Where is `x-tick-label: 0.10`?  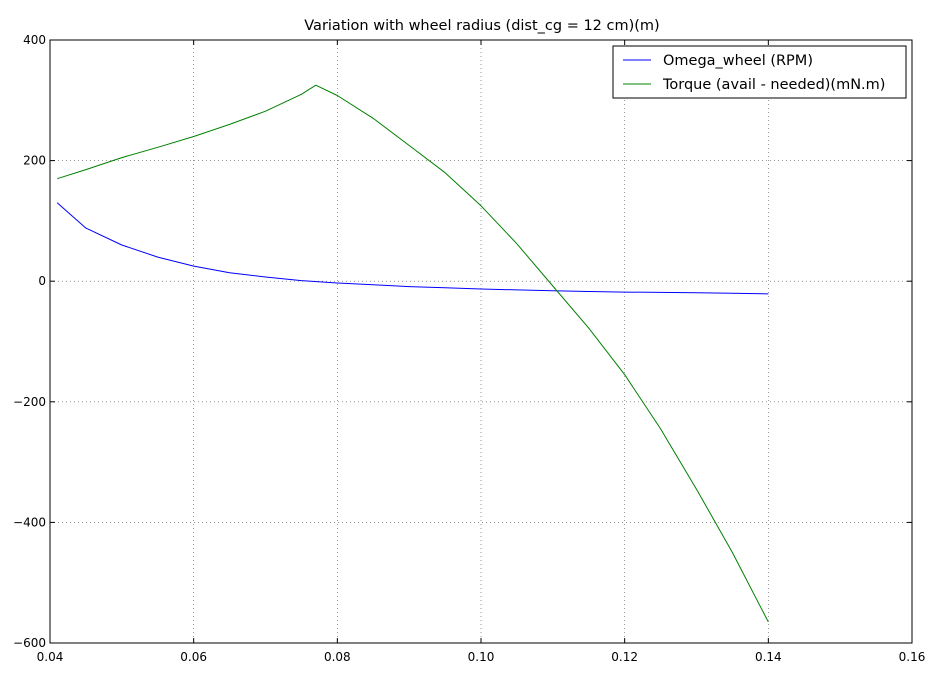 x-tick-label: 0.10 is located at coordinates (481, 657).